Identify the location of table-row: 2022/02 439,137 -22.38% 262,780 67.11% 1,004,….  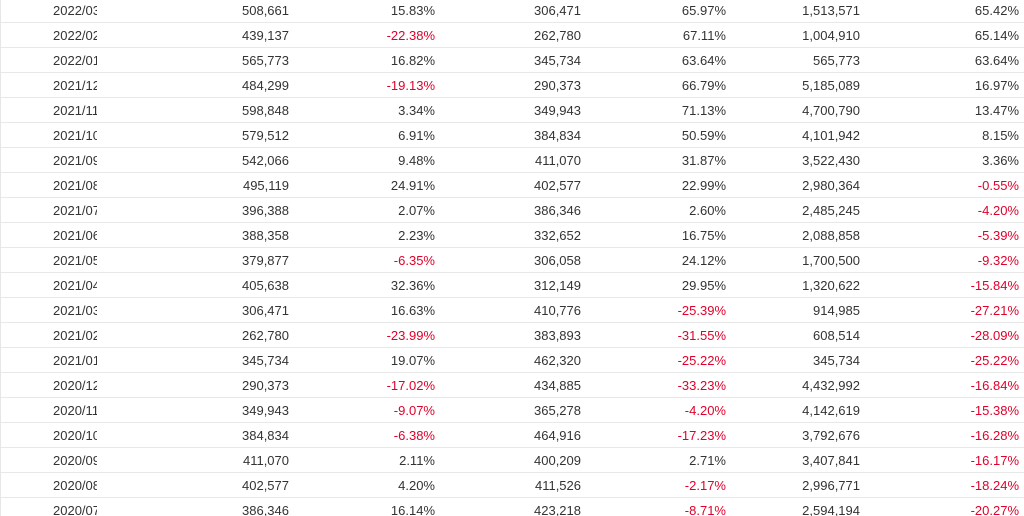
(512, 35).